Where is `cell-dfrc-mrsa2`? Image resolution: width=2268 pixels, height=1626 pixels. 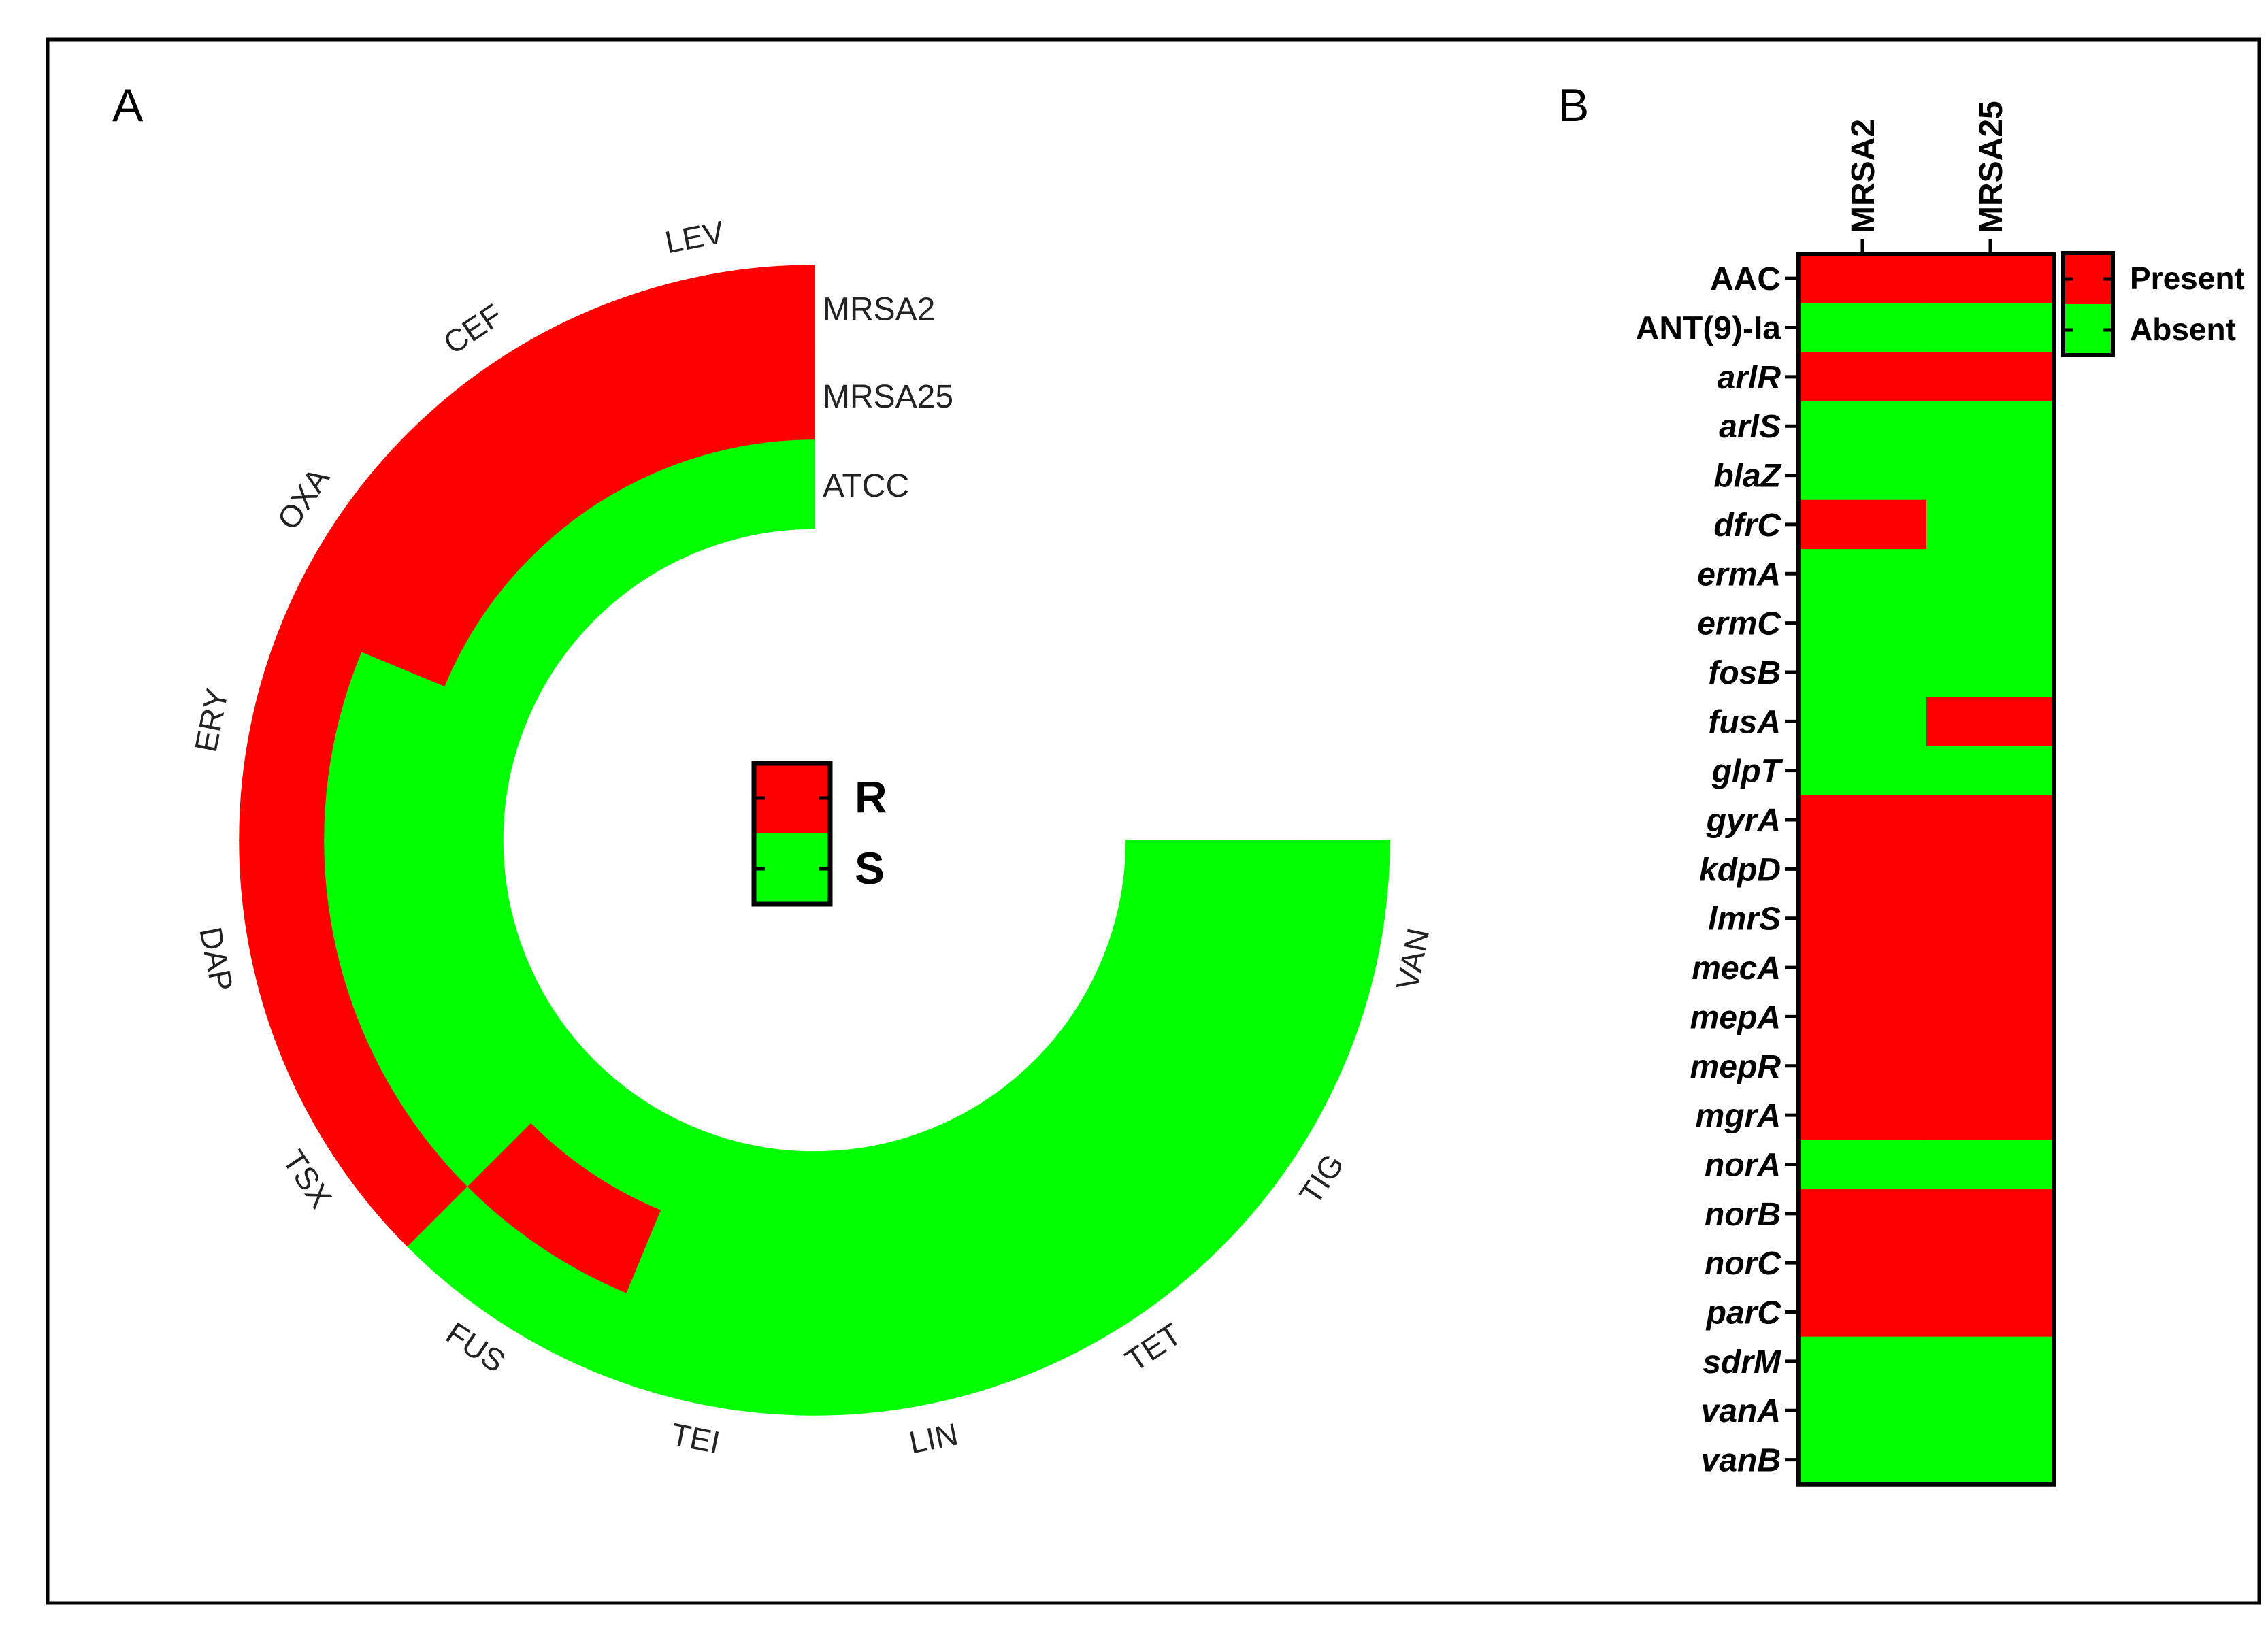 cell-dfrc-mrsa2 is located at coordinates (1862, 525).